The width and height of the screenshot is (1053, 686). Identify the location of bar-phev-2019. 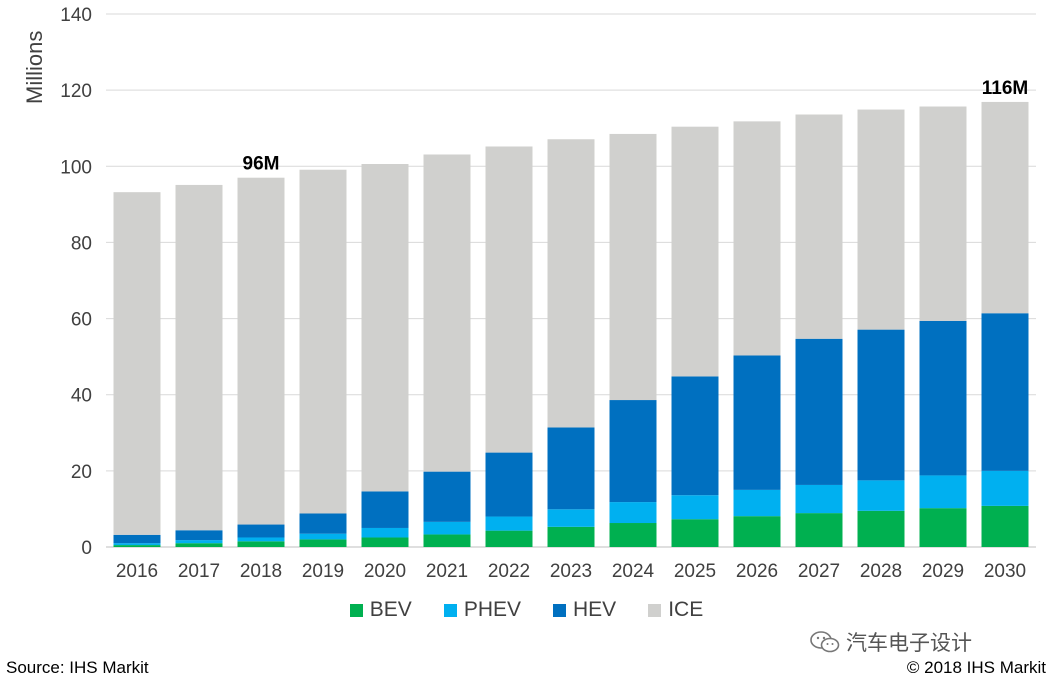
(323, 536).